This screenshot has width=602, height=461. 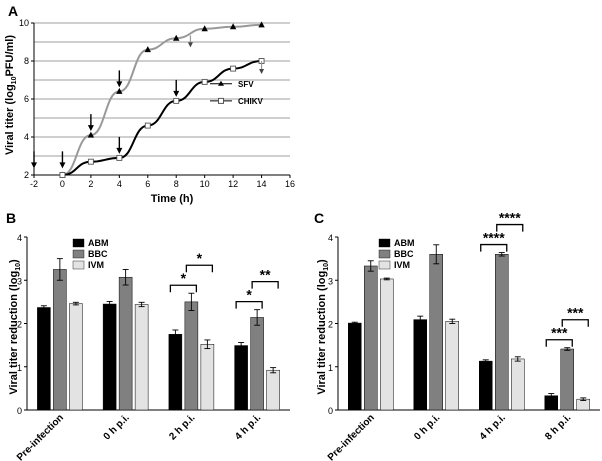 I want to click on y-tick-label: 10, so click(x=24, y=23).